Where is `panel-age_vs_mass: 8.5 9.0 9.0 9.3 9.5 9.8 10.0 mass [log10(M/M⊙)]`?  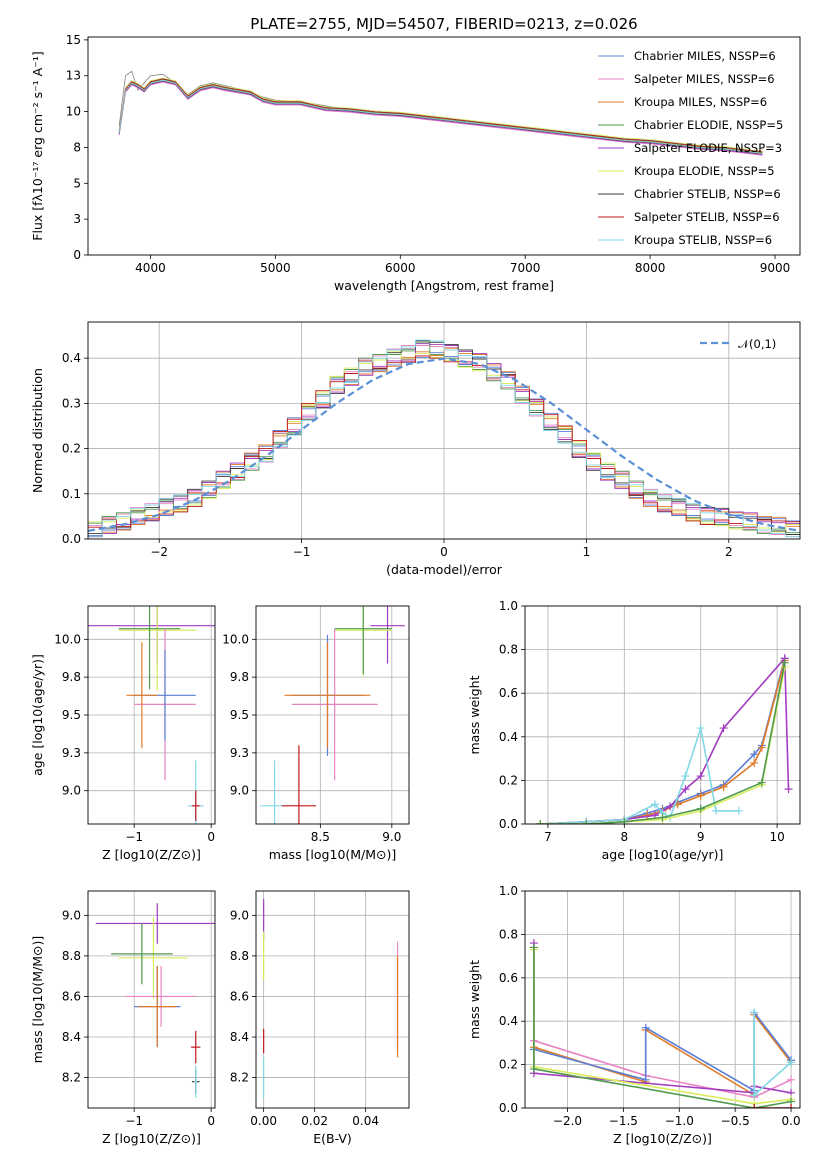 panel-age_vs_mass: 8.5 9.0 9.0 9.3 9.5 9.8 10.0 mass [log10(M/M⊙)] is located at coordinates (316, 733).